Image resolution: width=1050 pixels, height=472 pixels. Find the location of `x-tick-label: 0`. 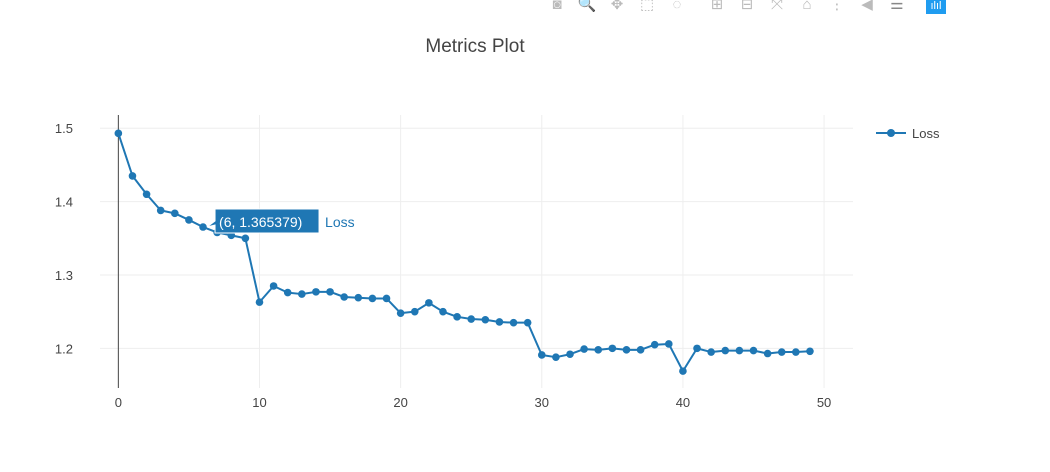

x-tick-label: 0 is located at coordinates (118, 402).